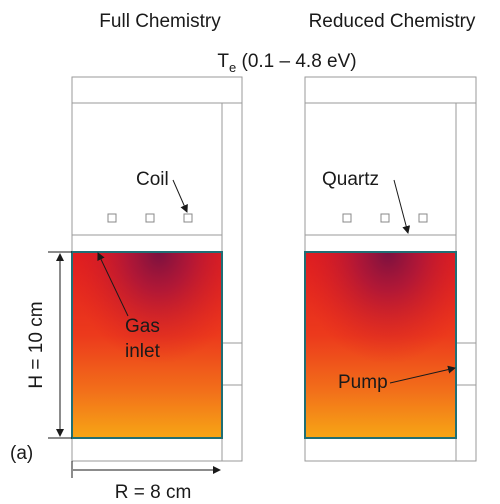 This screenshot has width=500, height=504. I want to click on height-label: H = 10 cm, so click(36, 344).